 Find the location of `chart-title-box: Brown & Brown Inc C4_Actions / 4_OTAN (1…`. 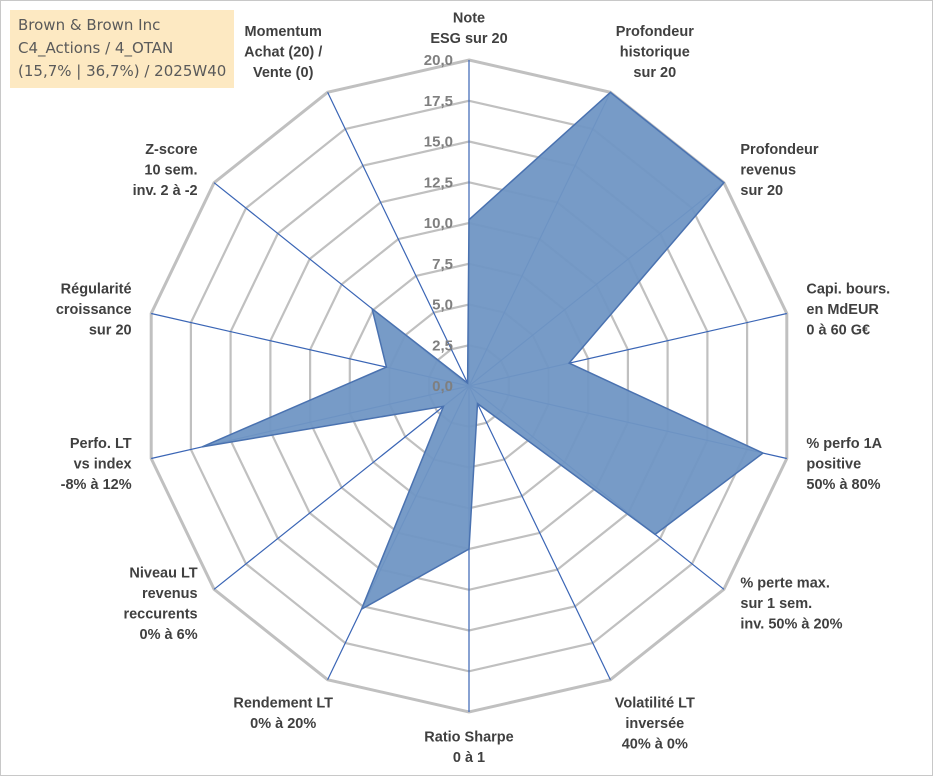

chart-title-box: Brown & Brown Inc C4_Actions / 4_OTAN (1… is located at coordinates (122, 49).